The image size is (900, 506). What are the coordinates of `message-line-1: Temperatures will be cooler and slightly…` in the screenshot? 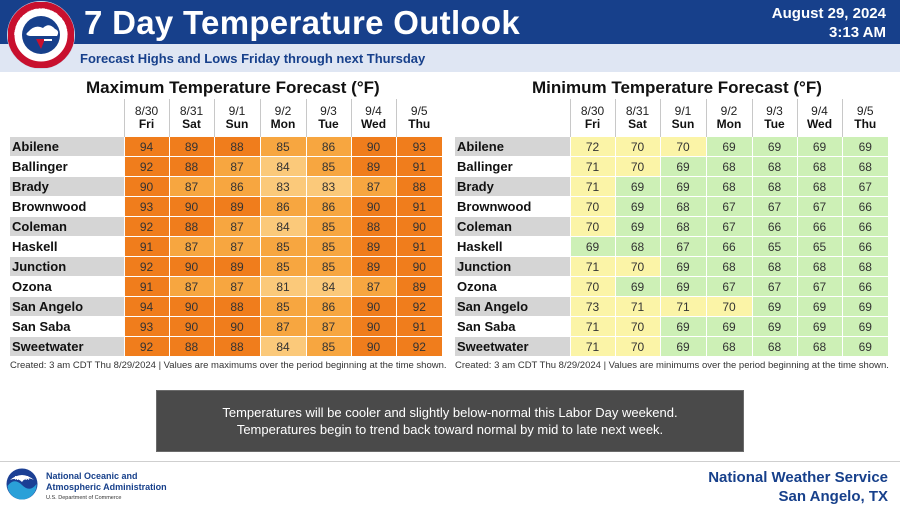 It's located at (450, 412).